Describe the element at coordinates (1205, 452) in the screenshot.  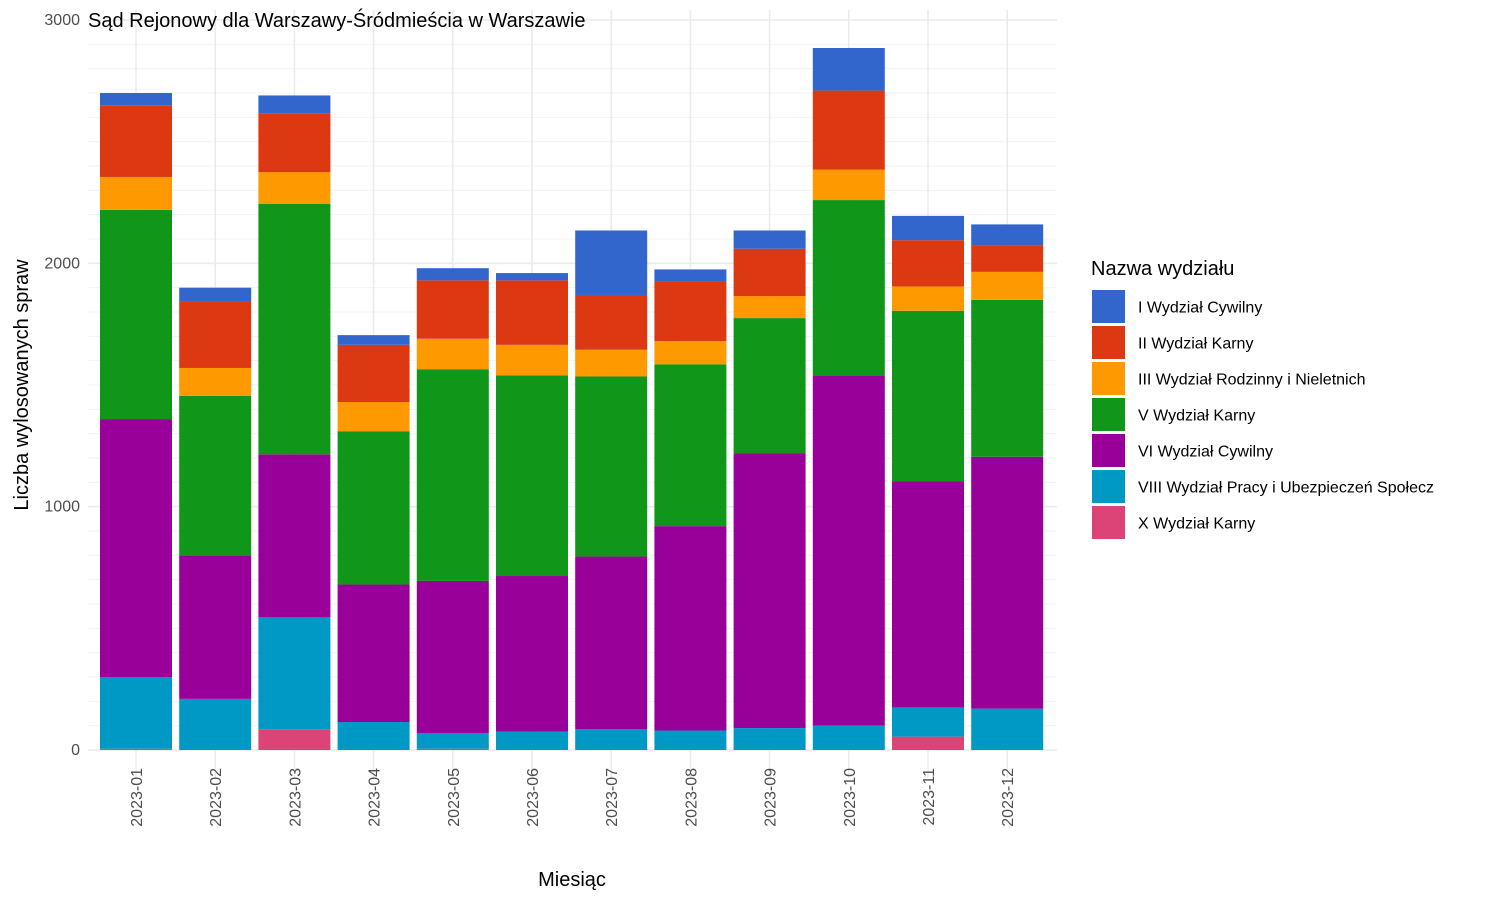
I see `legend-label: VI Wydział Cywilny` at that location.